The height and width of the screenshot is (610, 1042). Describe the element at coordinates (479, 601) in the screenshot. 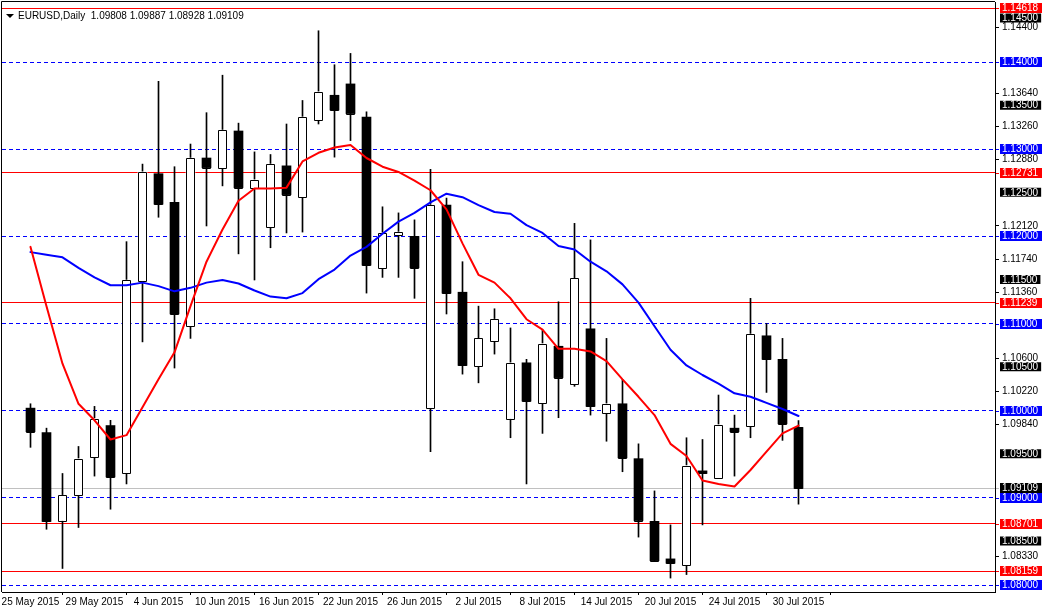

I see `x-tick-label: 2 Jul 2015` at that location.